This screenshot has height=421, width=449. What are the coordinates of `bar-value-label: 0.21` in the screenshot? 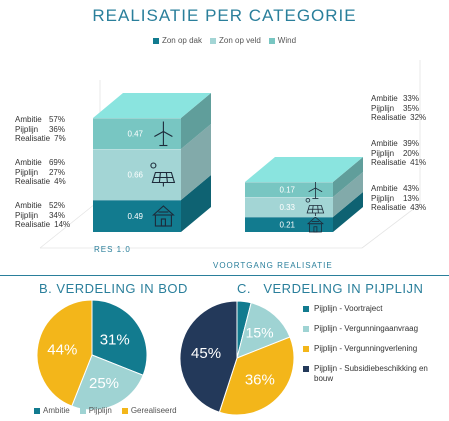 It's located at (287, 225).